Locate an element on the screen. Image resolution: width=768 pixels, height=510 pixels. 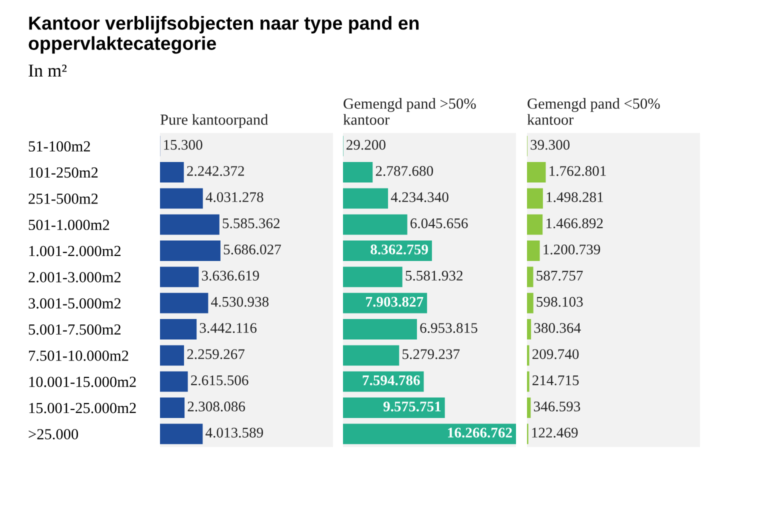
data-label: 39.300 is located at coordinates (550, 145).